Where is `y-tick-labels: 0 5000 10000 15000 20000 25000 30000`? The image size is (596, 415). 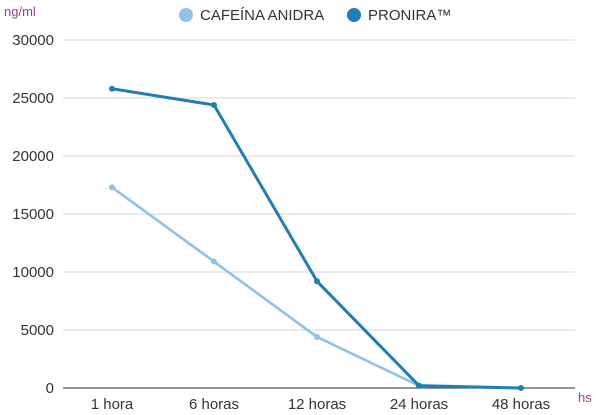 y-tick-labels: 0 5000 10000 15000 20000 25000 30000 is located at coordinates (33, 214).